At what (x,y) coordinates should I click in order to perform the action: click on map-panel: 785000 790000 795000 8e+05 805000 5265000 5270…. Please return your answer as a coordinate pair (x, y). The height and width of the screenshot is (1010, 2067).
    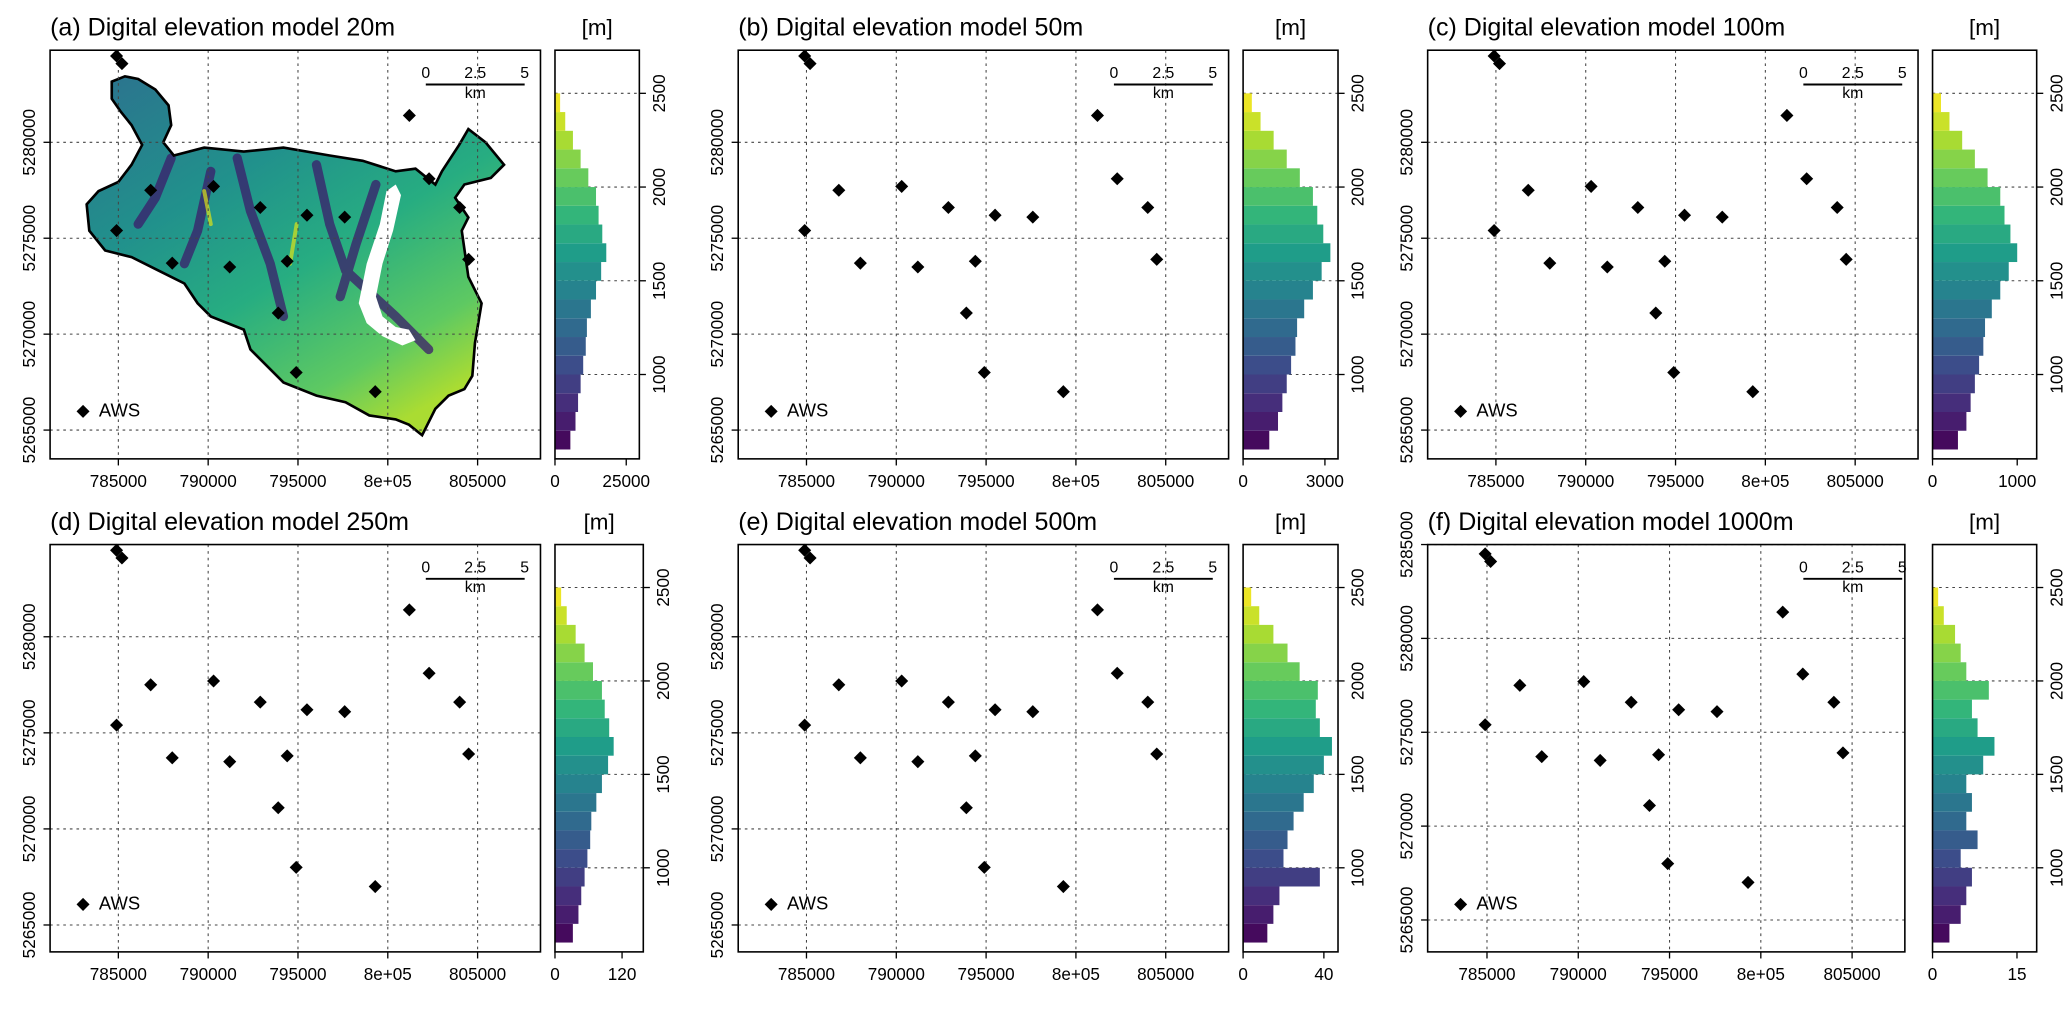
    Looking at the image, I should click on (1657, 252).